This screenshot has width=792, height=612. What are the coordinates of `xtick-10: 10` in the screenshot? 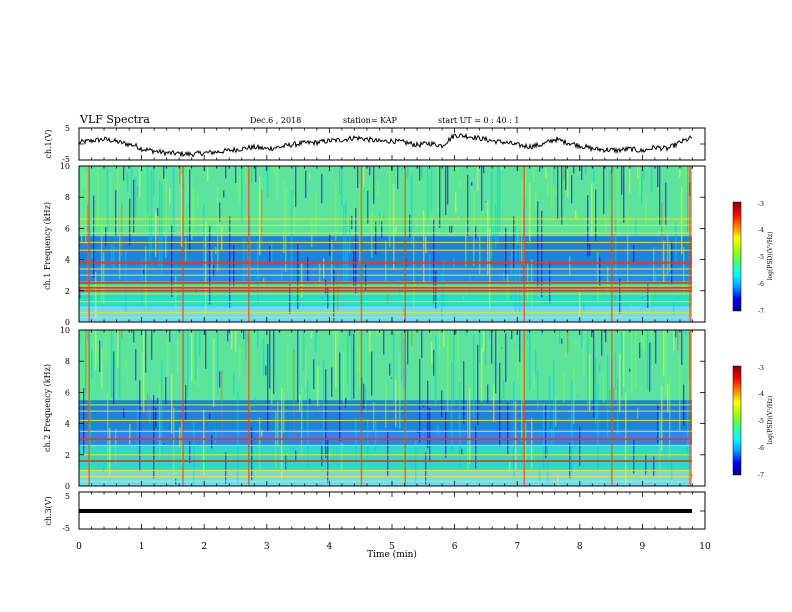 It's located at (705, 547).